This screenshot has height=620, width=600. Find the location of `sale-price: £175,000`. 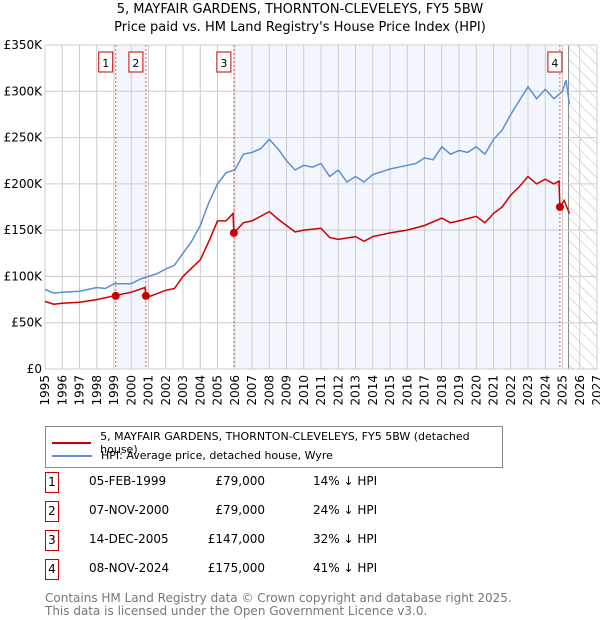

sale-price: £175,000 is located at coordinates (236, 568).